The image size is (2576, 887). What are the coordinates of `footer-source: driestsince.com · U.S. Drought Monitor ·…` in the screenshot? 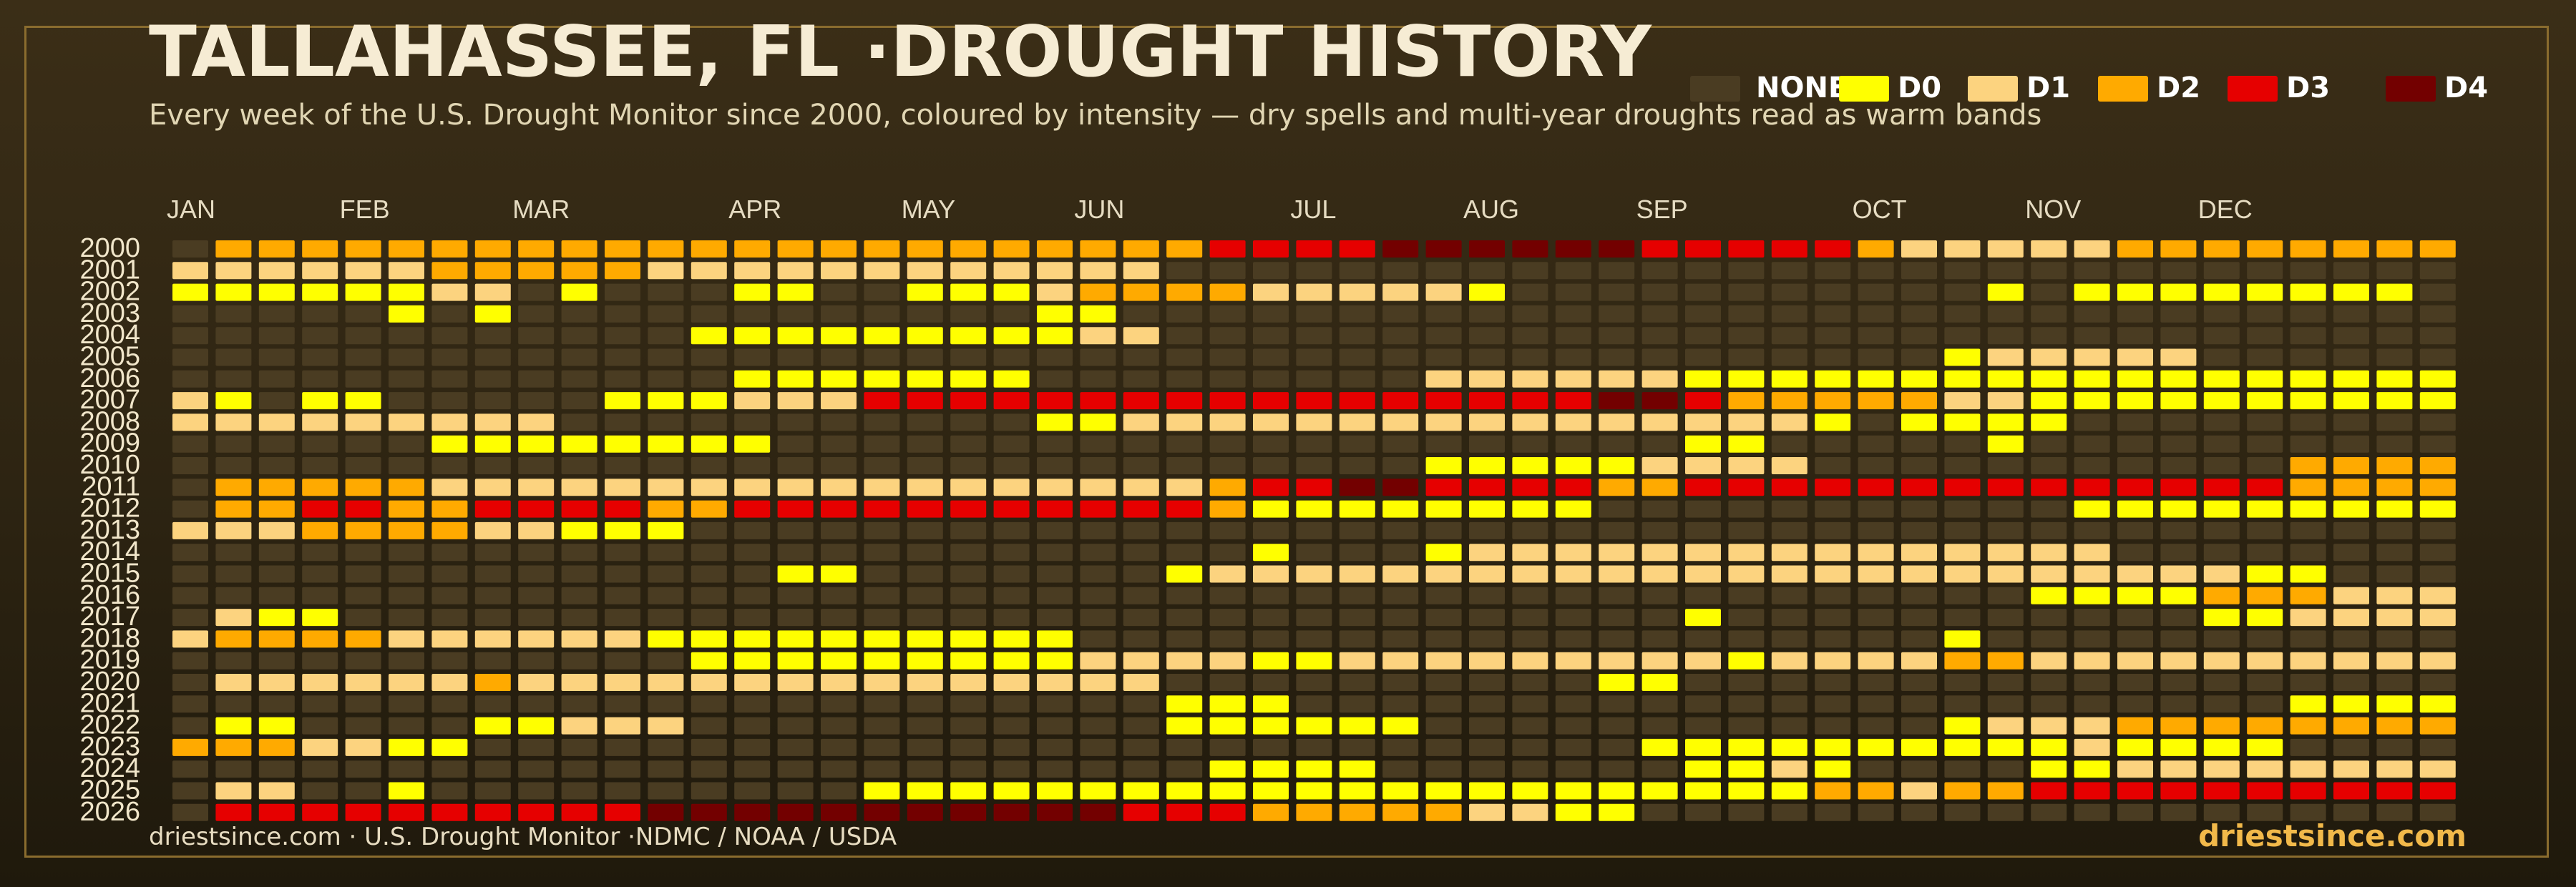 It's located at (523, 837).